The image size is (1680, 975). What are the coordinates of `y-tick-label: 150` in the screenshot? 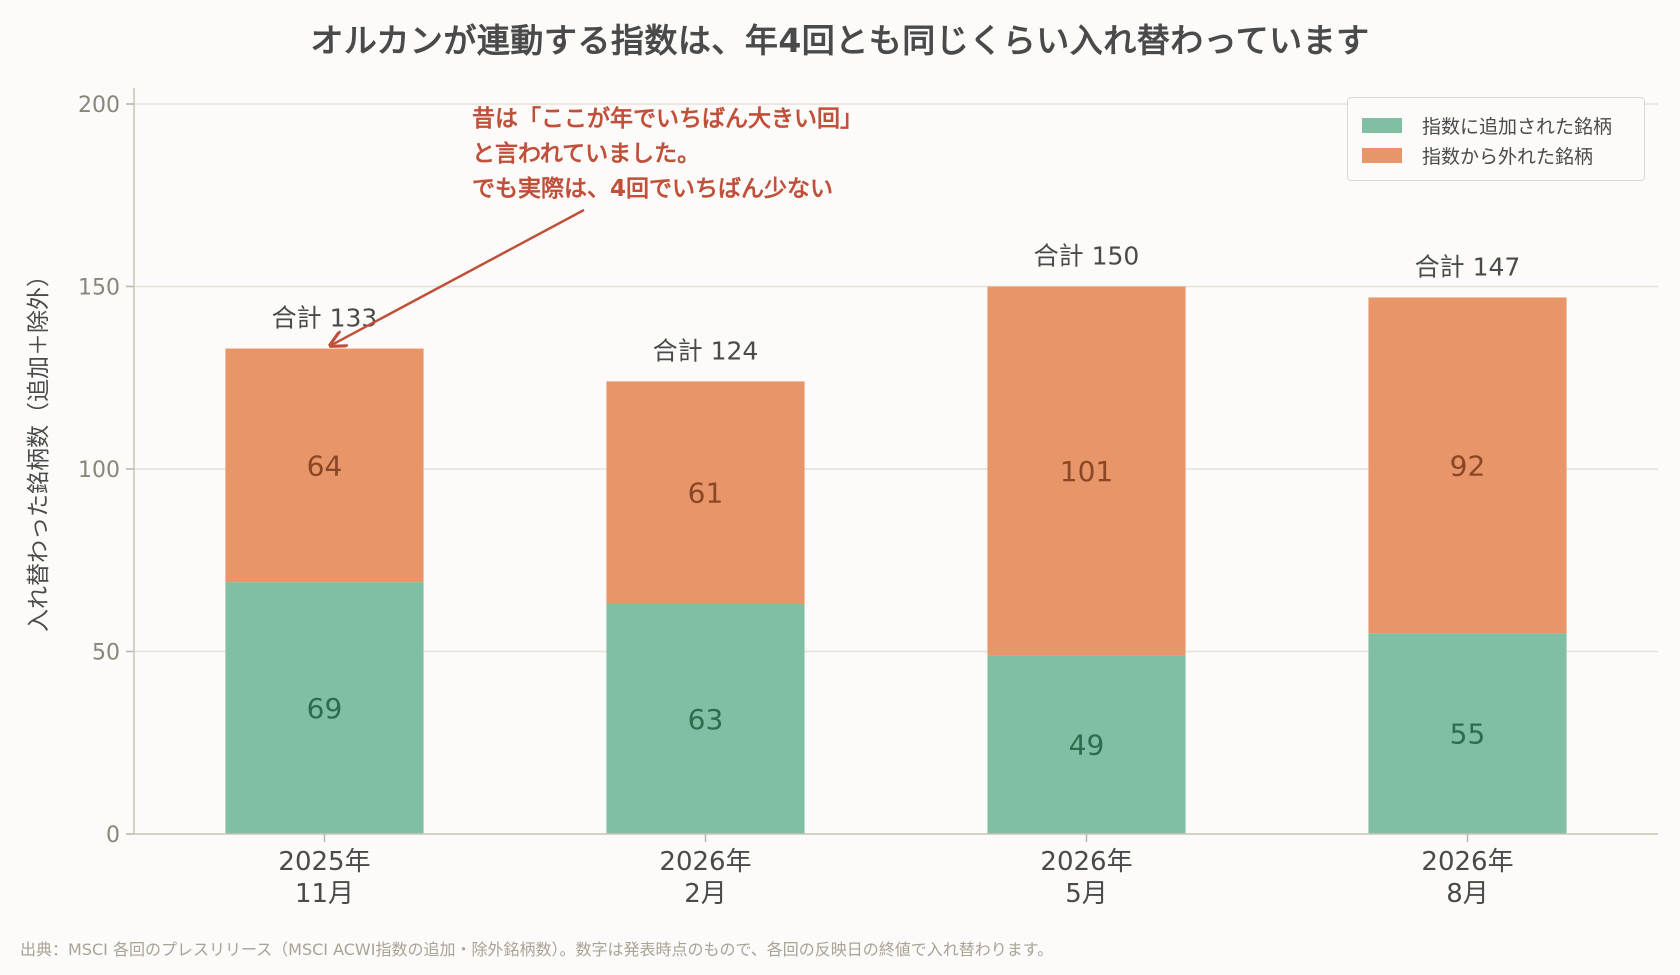 It's located at (99, 288).